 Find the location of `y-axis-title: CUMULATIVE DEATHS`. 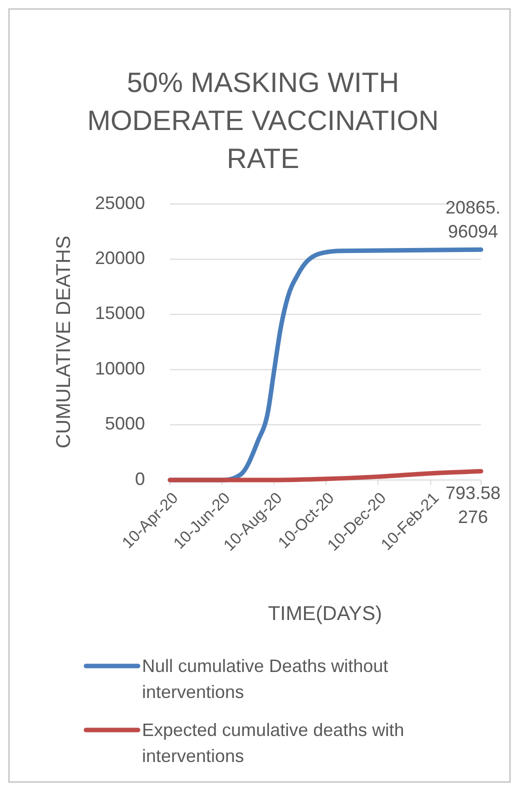

y-axis-title: CUMULATIVE DEATHS is located at coordinates (64, 342).